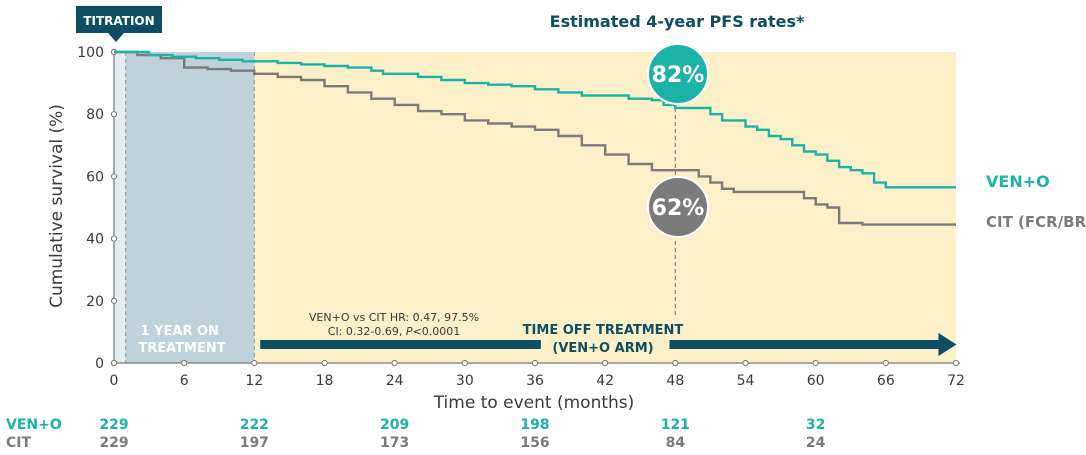 The height and width of the screenshot is (455, 1086). What do you see at coordinates (254, 443) in the screenshot?
I see `risk-value: 197` at bounding box center [254, 443].